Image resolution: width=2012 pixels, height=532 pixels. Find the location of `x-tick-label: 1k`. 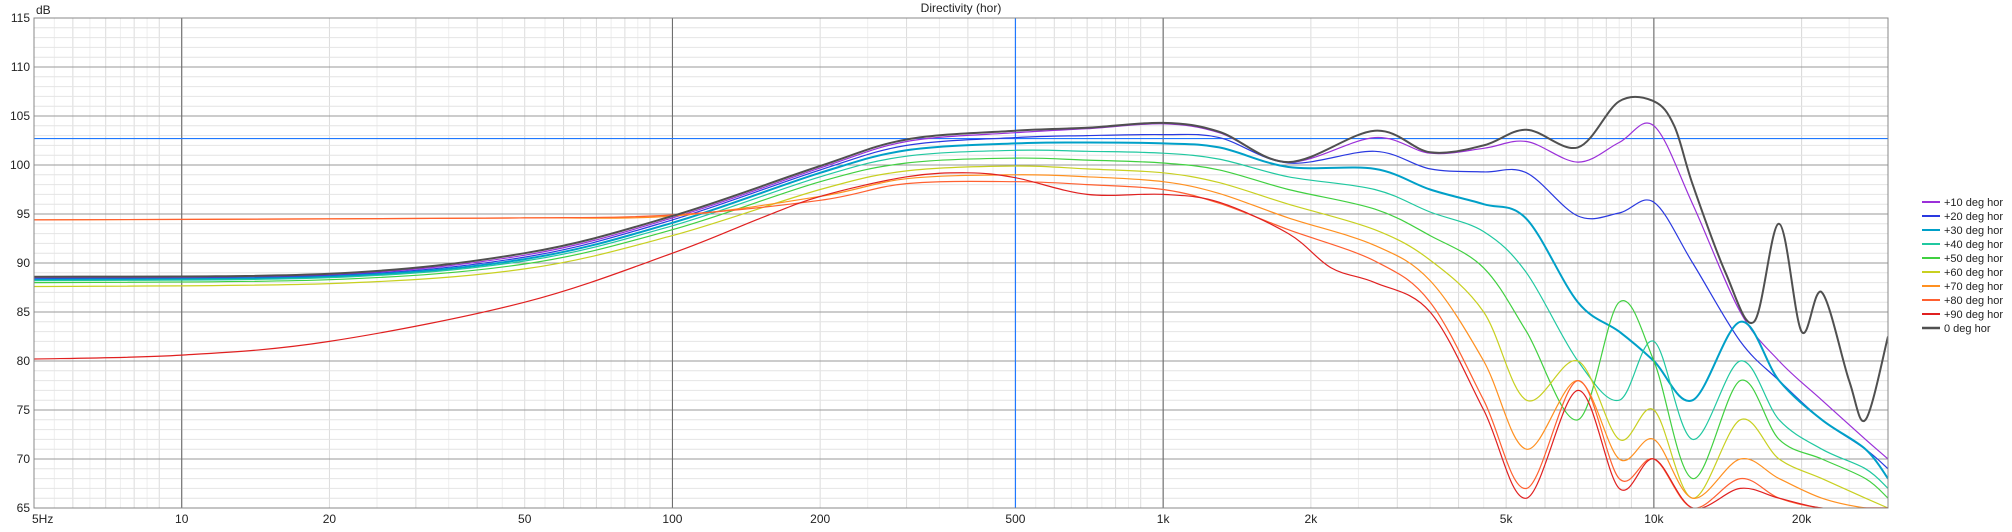

x-tick-label: 1k is located at coordinates (1164, 519).